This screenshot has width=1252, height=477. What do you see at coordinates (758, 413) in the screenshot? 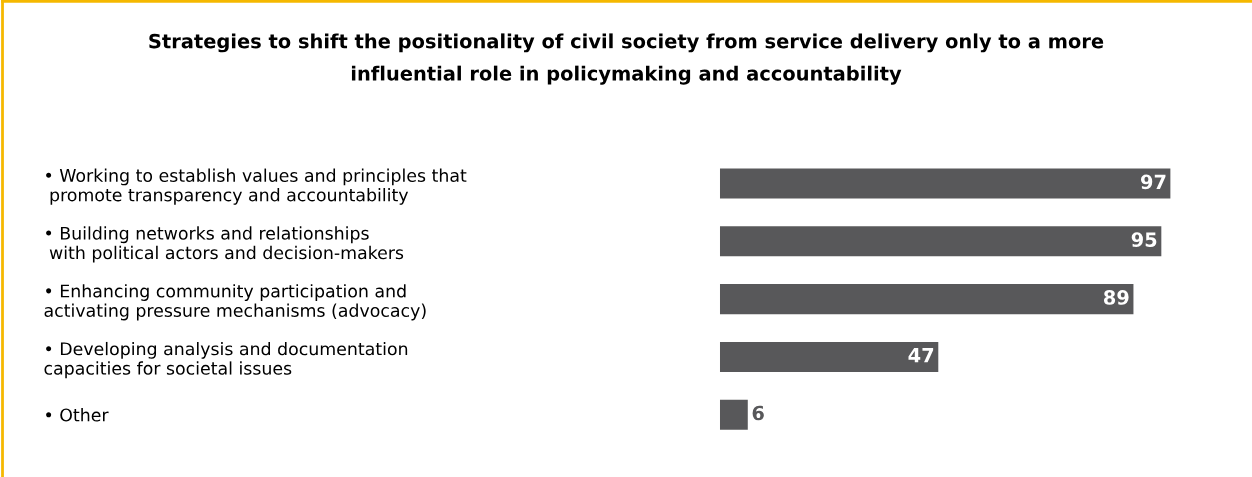
I see `data-label: 6` at bounding box center [758, 413].